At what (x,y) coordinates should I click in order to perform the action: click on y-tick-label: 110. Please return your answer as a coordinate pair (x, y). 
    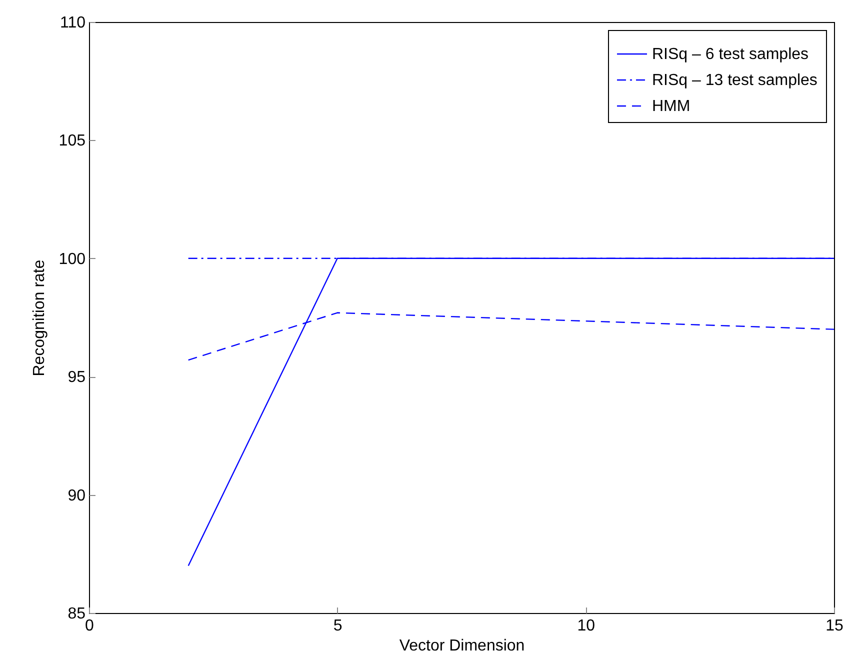
    Looking at the image, I should click on (73, 23).